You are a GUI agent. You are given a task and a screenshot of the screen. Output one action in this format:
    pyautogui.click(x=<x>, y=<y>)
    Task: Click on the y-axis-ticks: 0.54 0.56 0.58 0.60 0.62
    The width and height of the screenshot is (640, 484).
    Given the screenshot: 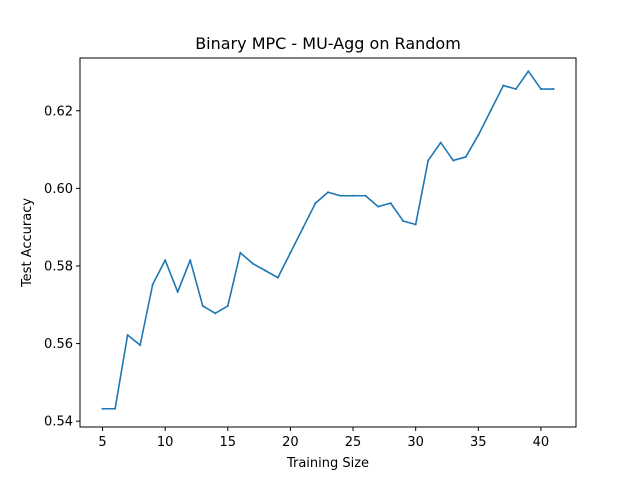 What is the action you would take?
    pyautogui.click(x=62, y=267)
    